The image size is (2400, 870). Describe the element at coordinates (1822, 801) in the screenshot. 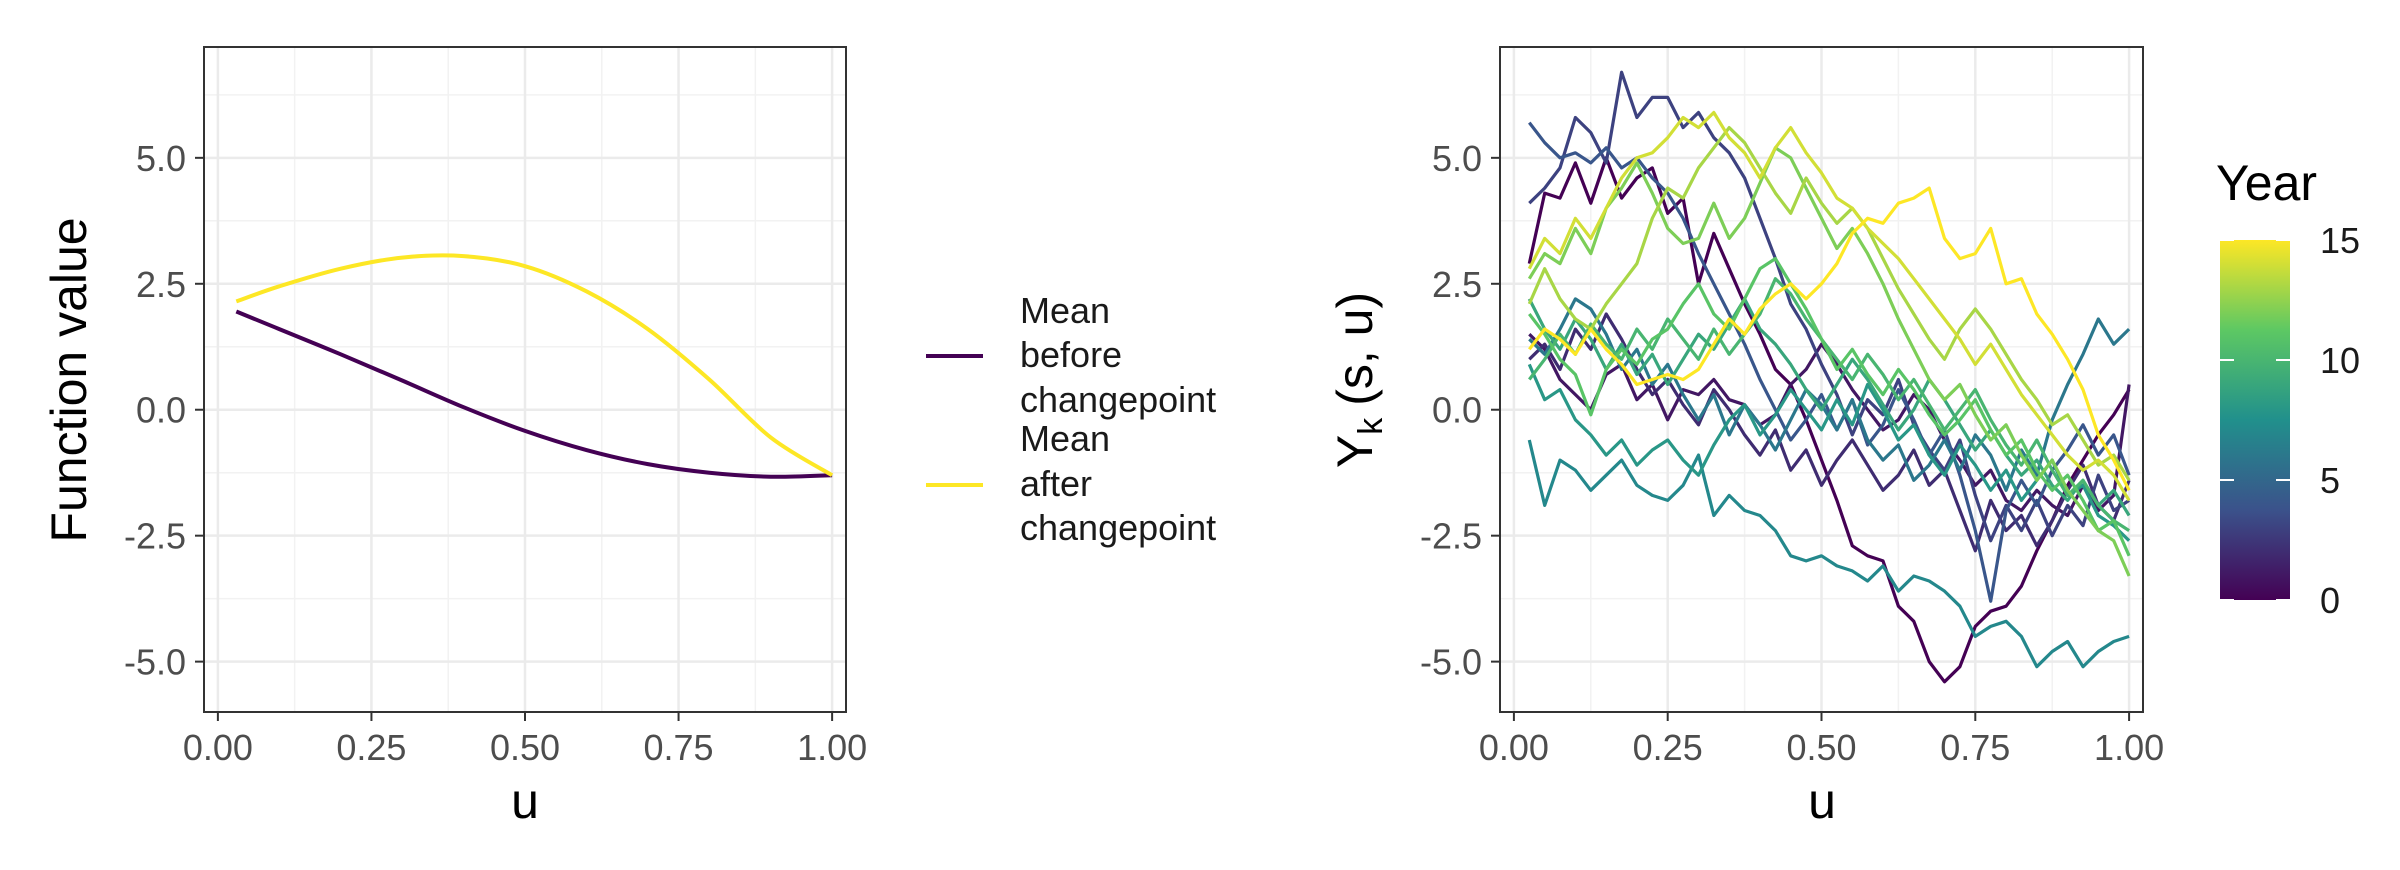

I see `right-x-axis-label: u` at that location.